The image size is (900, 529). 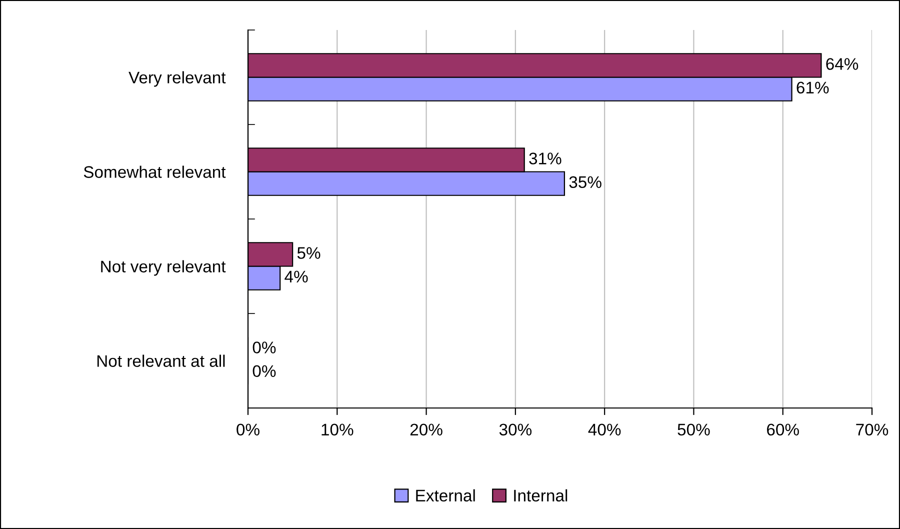 I want to click on x-tick-label: 70%, so click(x=872, y=430).